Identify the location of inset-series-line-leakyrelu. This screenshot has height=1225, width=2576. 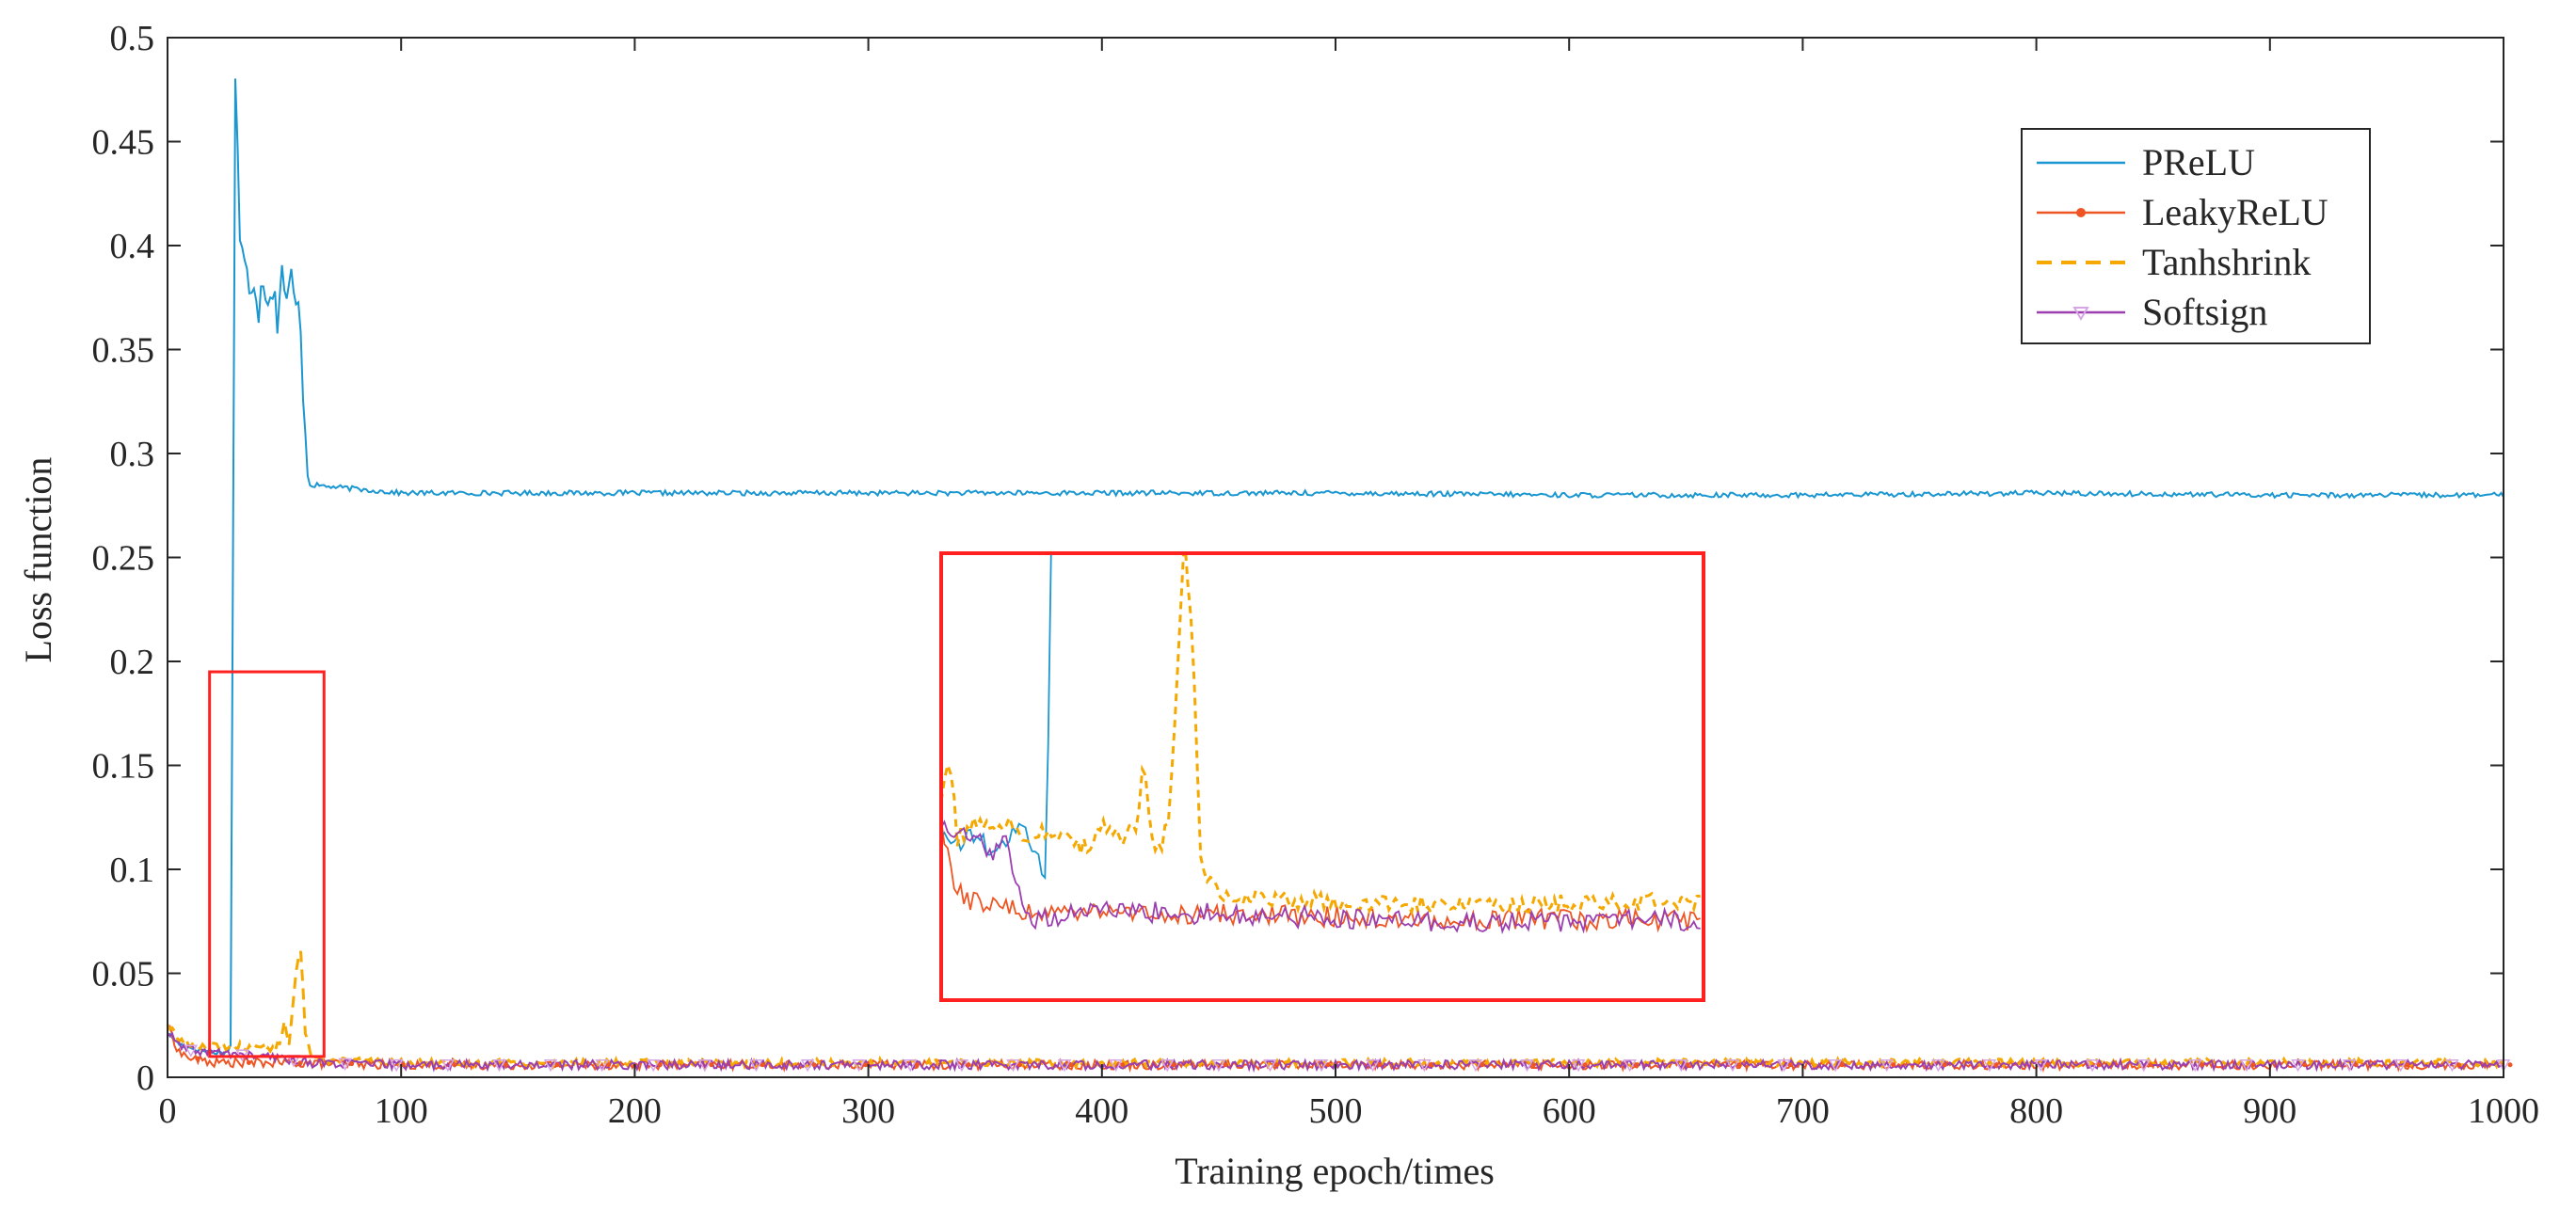
(1322, 880).